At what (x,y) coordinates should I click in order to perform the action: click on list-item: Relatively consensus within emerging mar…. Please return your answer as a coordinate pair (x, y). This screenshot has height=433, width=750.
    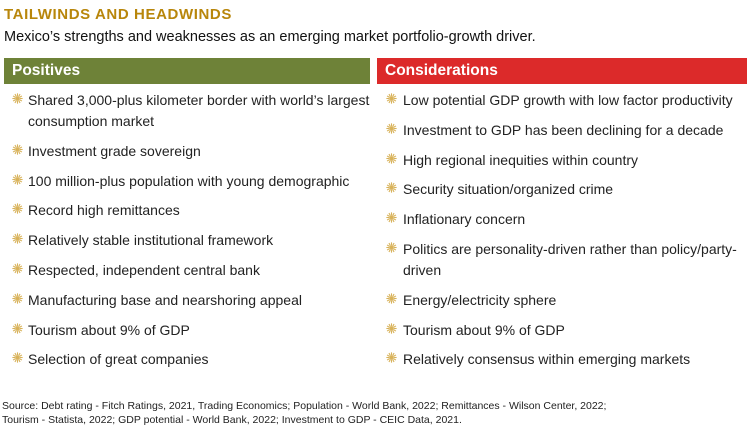
    Looking at the image, I should click on (562, 359).